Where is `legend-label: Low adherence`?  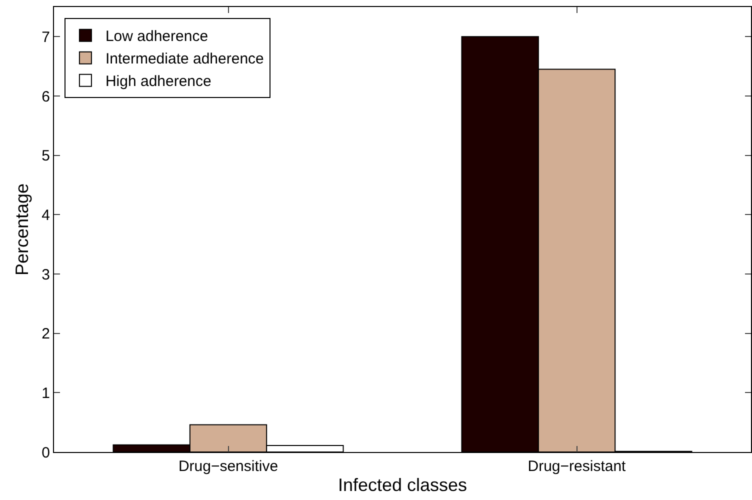
legend-label: Low adherence is located at coordinates (156, 37).